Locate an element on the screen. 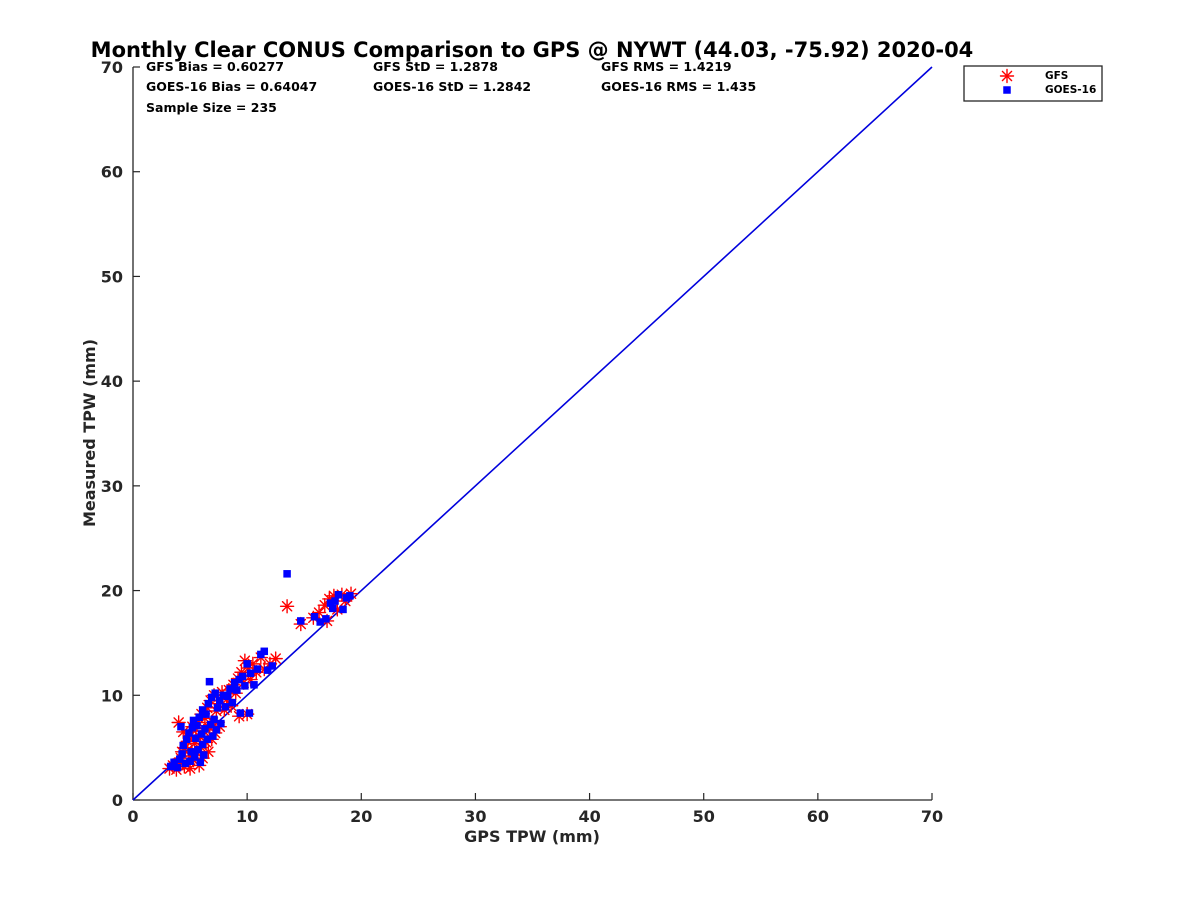 The height and width of the screenshot is (900, 1200). legend-box is located at coordinates (1033, 83).